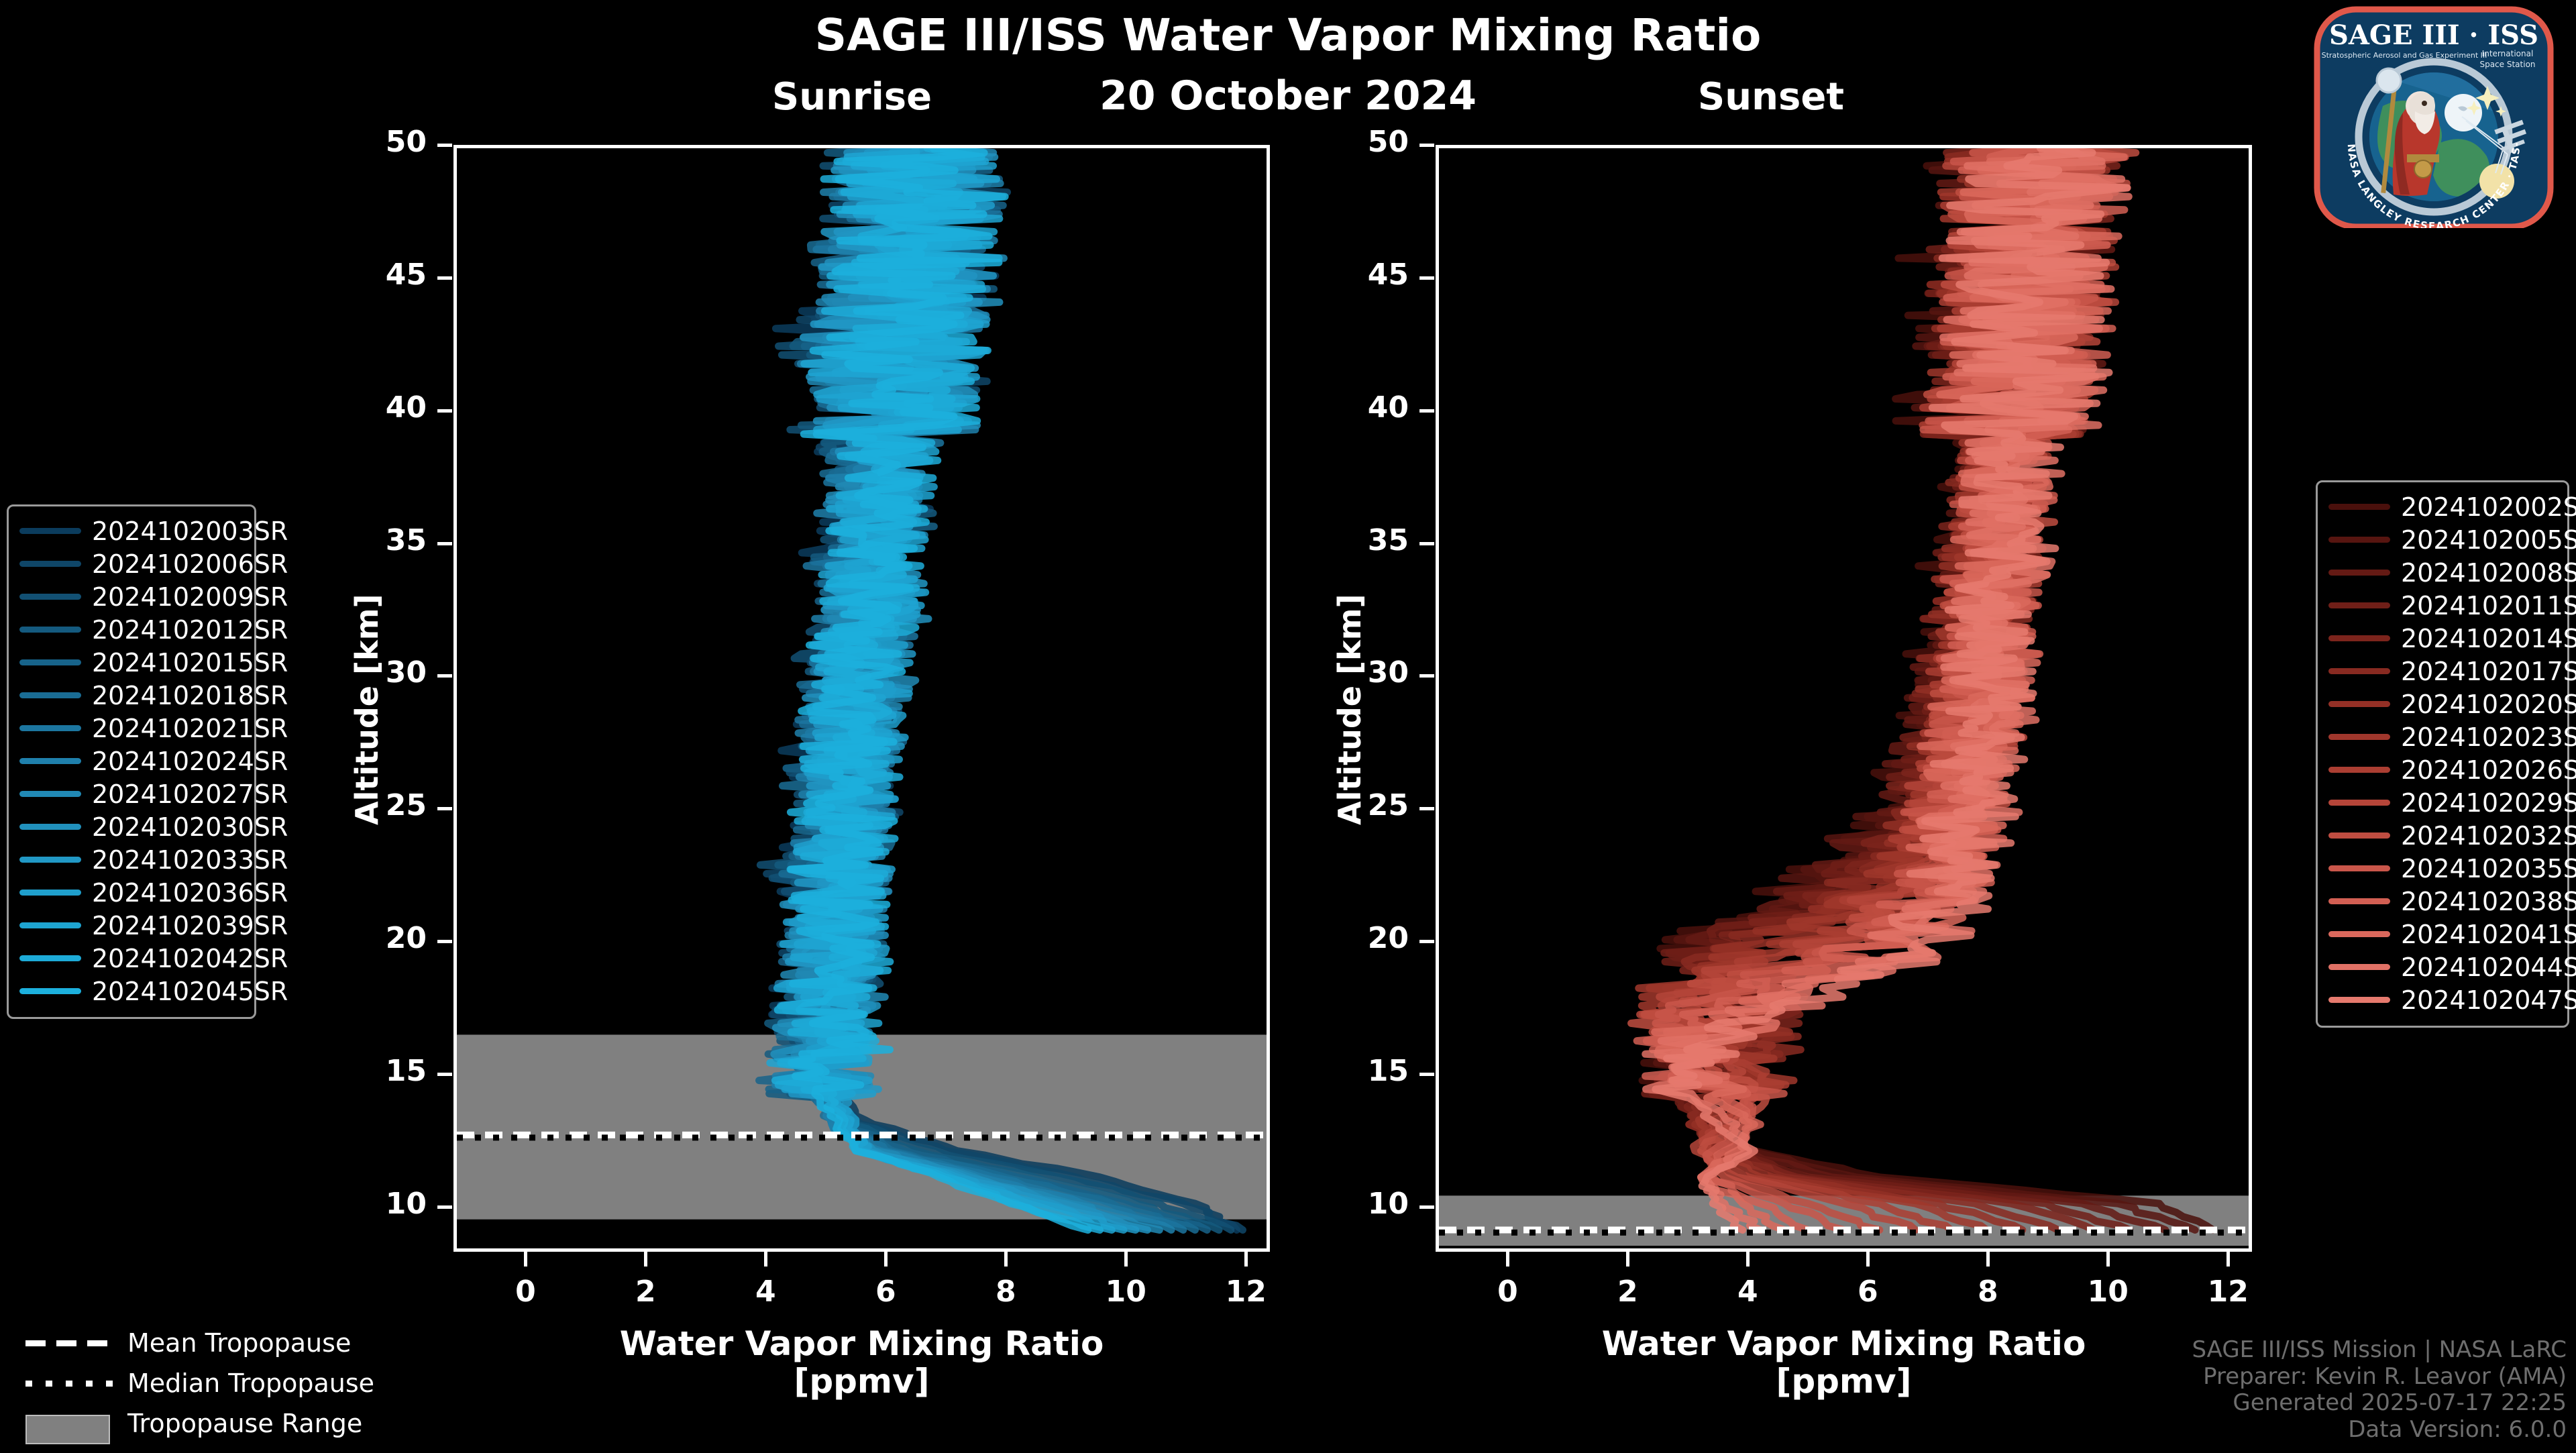  Describe the element at coordinates (2452, 573) in the screenshot. I see `legend-item: 2024102008SS` at that location.